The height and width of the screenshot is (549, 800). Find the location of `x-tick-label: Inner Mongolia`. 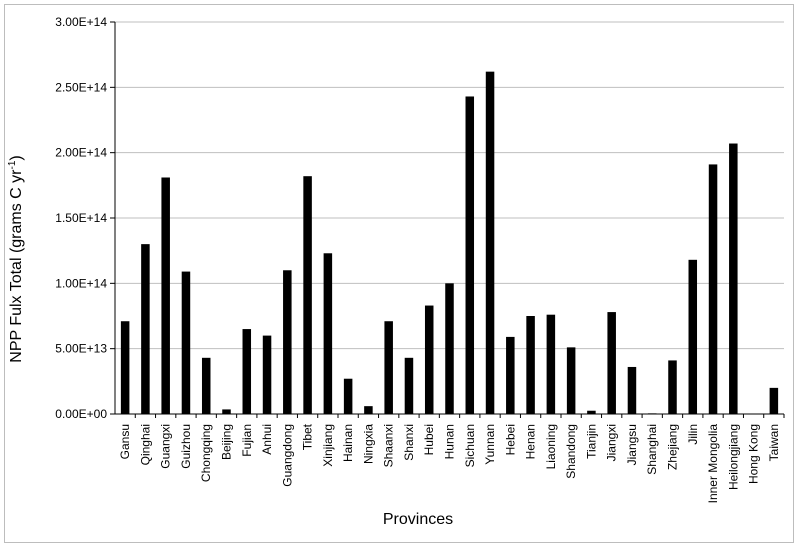

x-tick-label: Inner Mongolia is located at coordinates (713, 464).